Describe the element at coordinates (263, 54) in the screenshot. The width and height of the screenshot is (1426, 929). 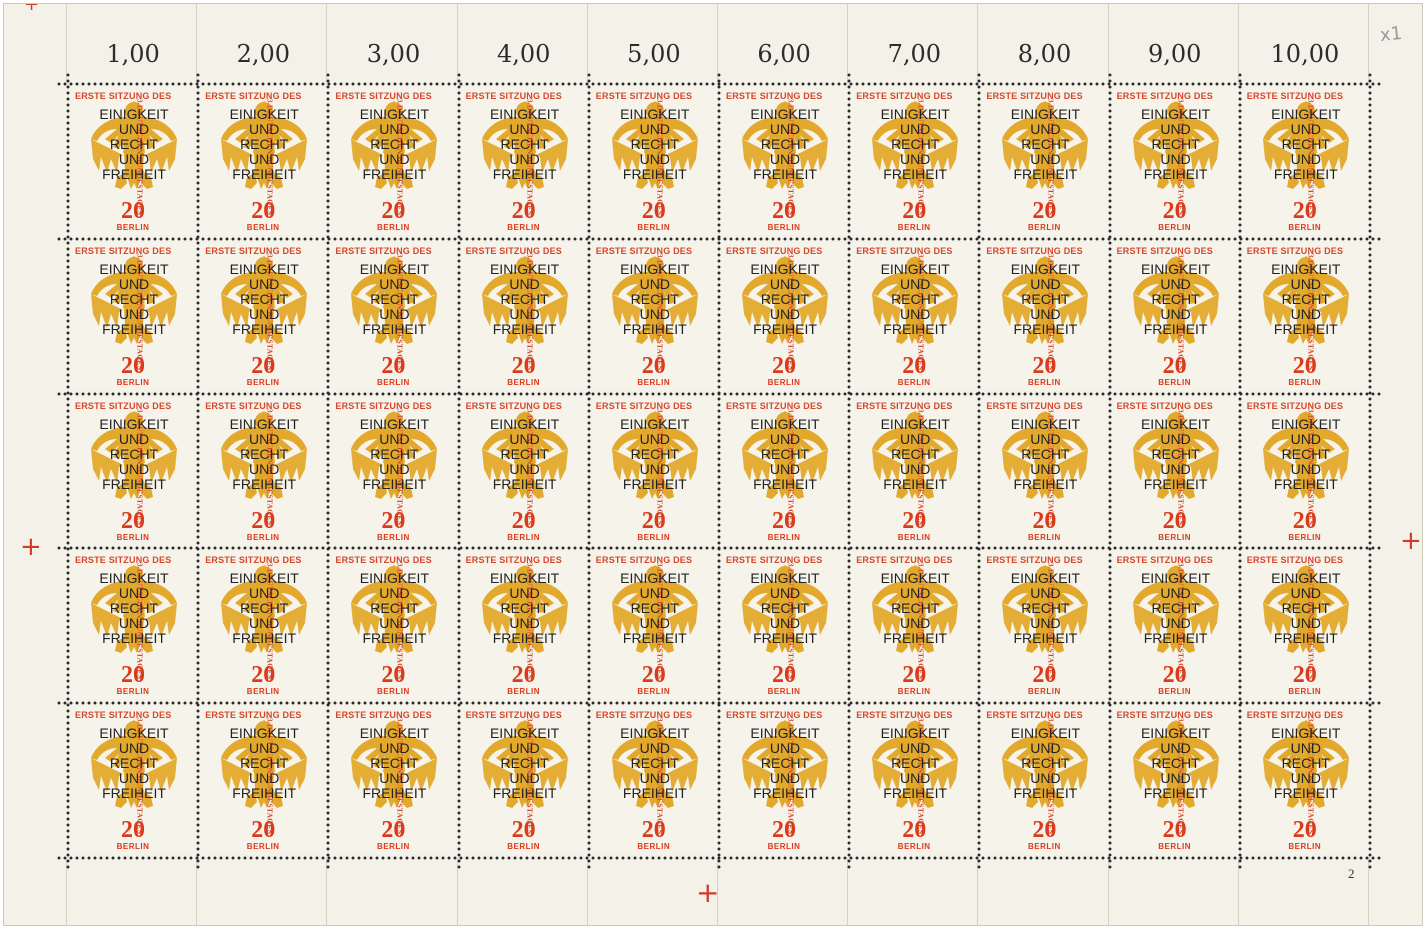
I see `column-value-label: 2,00` at that location.